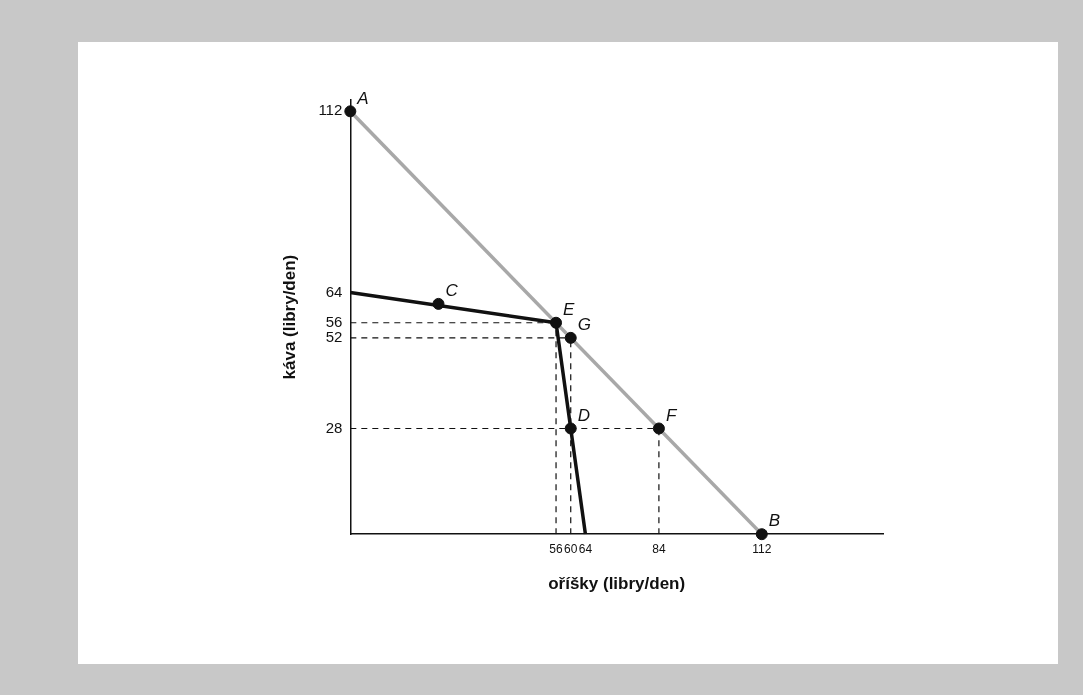 This screenshot has width=1083, height=695. What do you see at coordinates (362, 98) in the screenshot?
I see `annotation: A` at bounding box center [362, 98].